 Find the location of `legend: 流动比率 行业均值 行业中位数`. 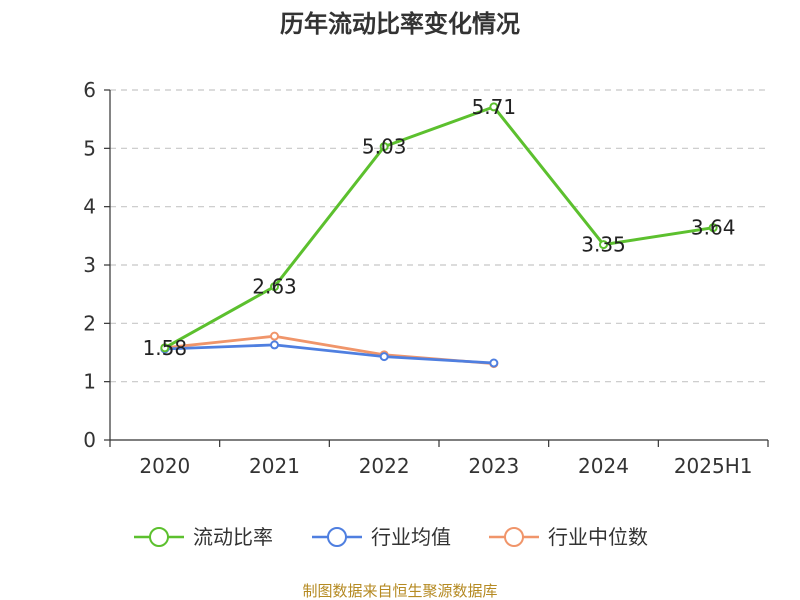

legend: 流动比率 行业均值 行业中位数 is located at coordinates (391, 537).